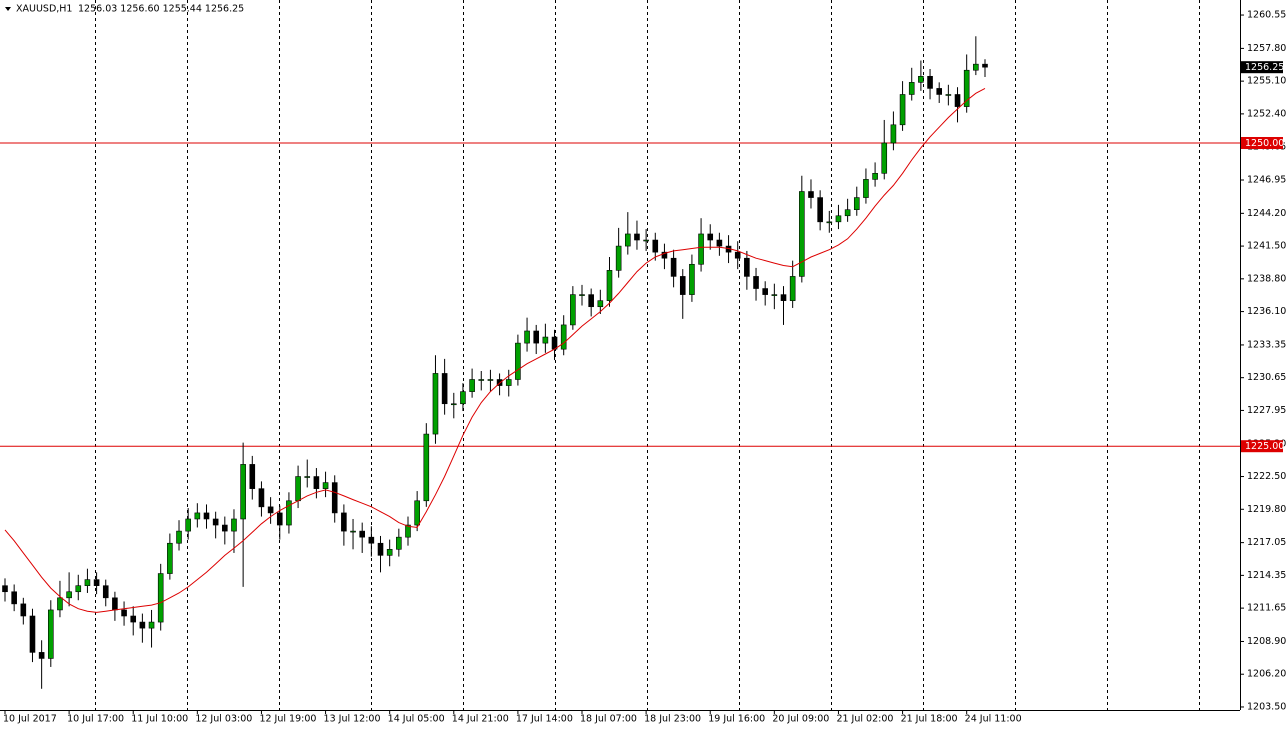 The height and width of the screenshot is (730, 1286). What do you see at coordinates (1266, 509) in the screenshot?
I see `y-tick-label: 1219.80` at bounding box center [1266, 509].